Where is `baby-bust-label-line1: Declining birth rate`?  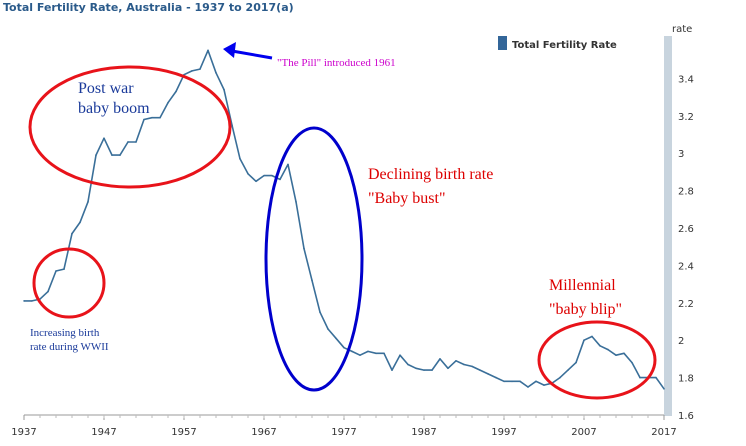
baby-bust-label-line1: Declining birth rate is located at coordinates (430, 174).